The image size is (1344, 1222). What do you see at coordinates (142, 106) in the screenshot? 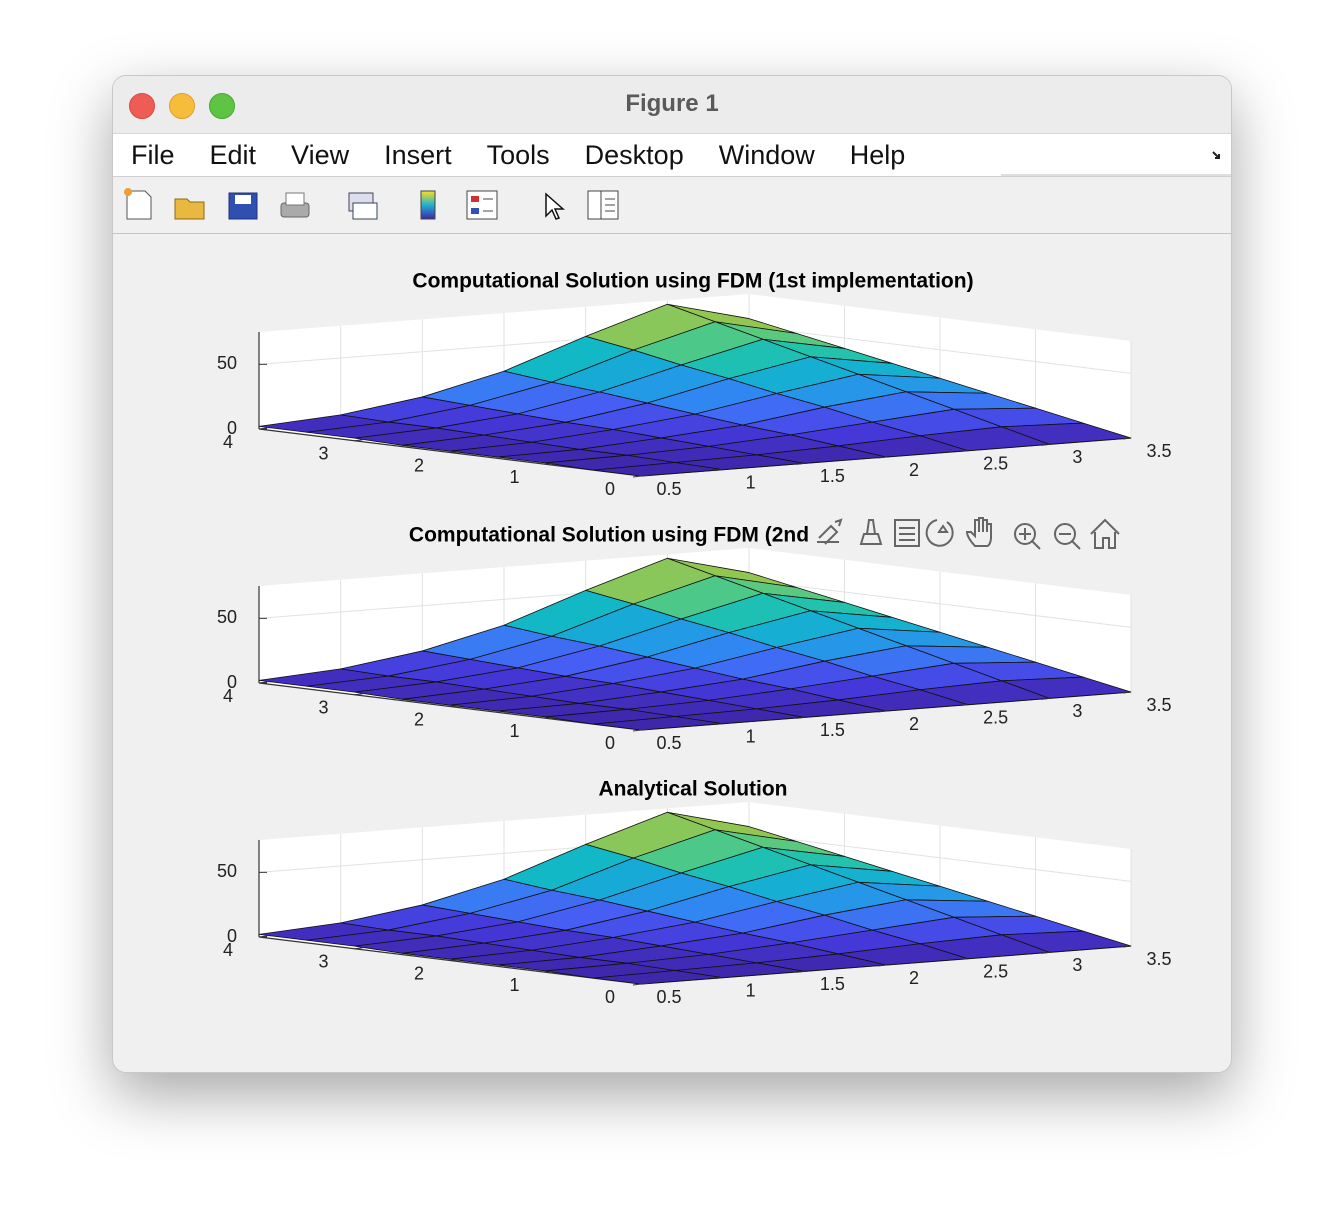
I see `close-button` at bounding box center [142, 106].